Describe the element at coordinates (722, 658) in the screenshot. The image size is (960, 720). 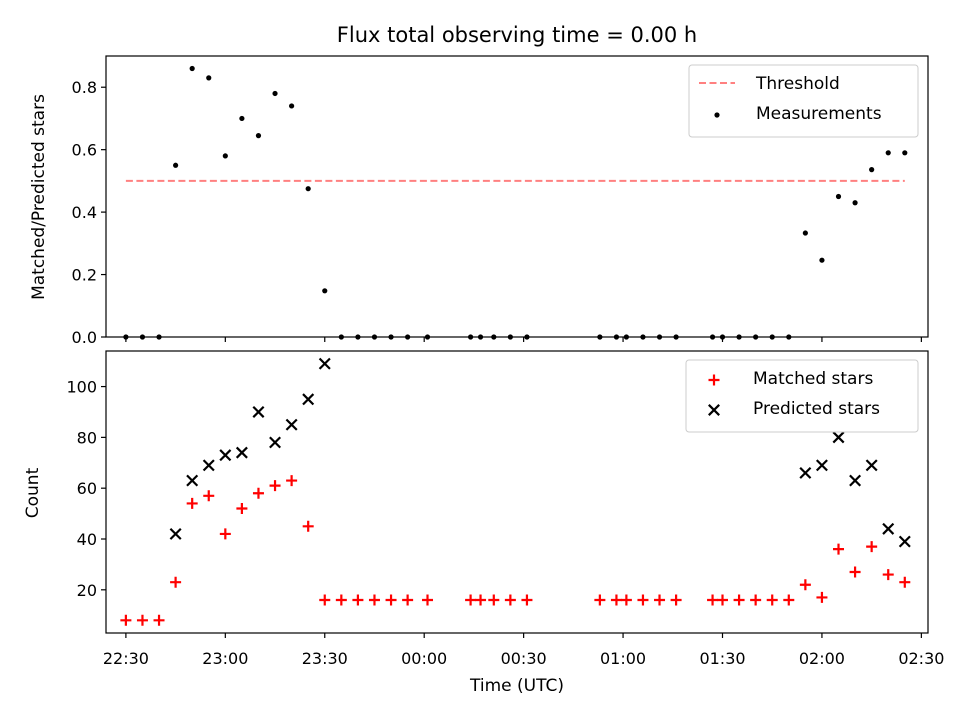
I see `x-tick-label: 01:30` at that location.